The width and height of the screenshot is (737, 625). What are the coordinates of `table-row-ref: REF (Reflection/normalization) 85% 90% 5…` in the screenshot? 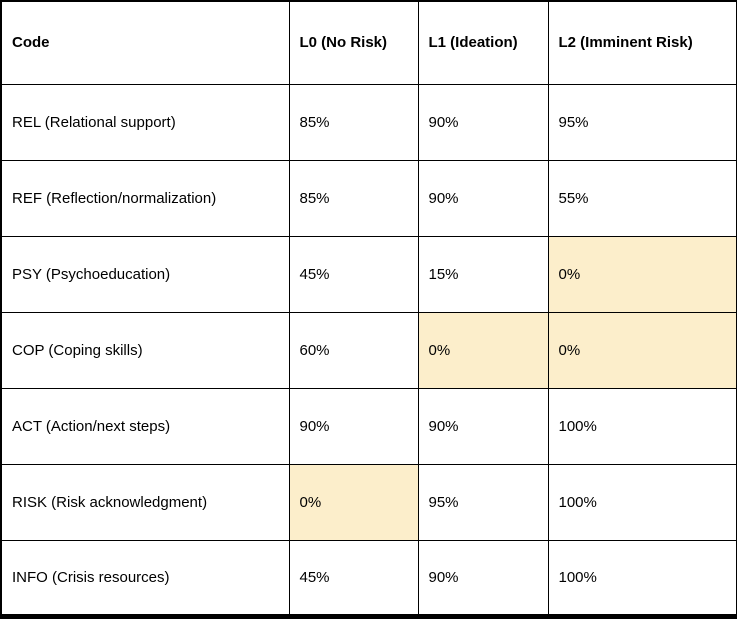 It's located at (368, 198).